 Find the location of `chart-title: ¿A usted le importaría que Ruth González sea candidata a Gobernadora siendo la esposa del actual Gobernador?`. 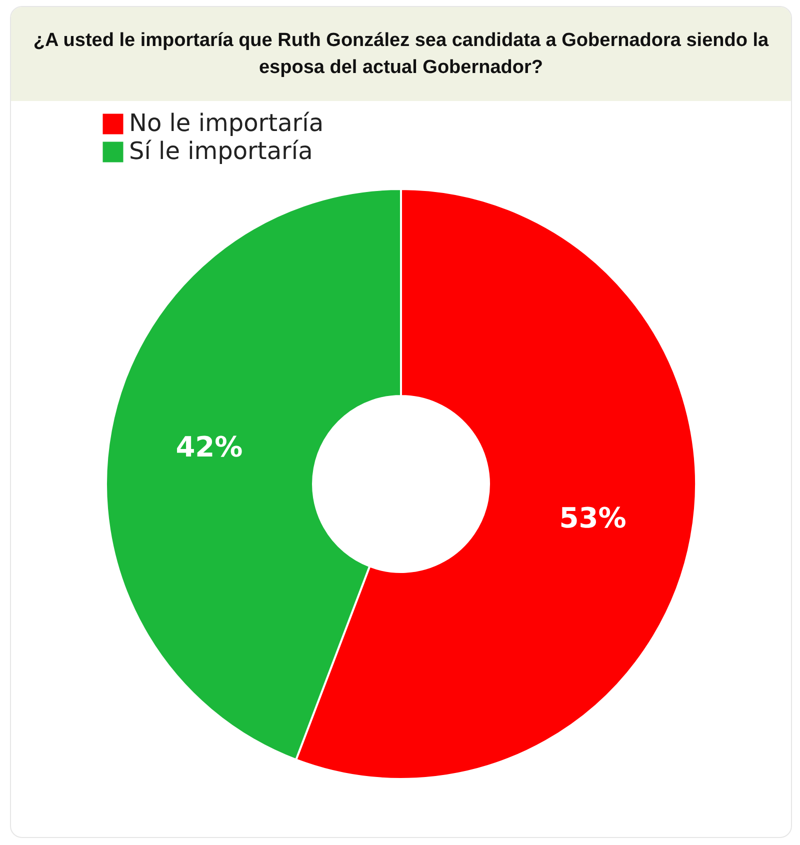

chart-title: ¿A usted le importaría que Ruth González sea candidata a Gobernadora siendo la esposa del actual Gobernador? is located at coordinates (401, 54).